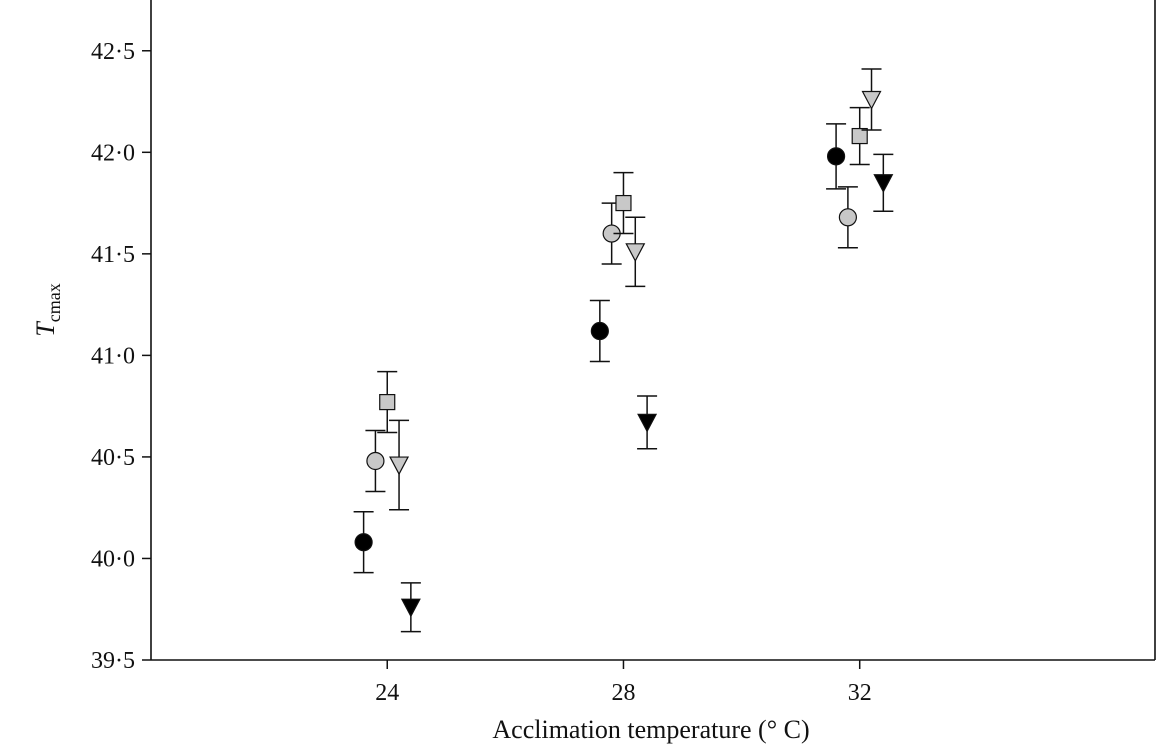 This screenshot has width=1171, height=751. What do you see at coordinates (45, 329) in the screenshot?
I see `y-axis-label-main: T` at bounding box center [45, 329].